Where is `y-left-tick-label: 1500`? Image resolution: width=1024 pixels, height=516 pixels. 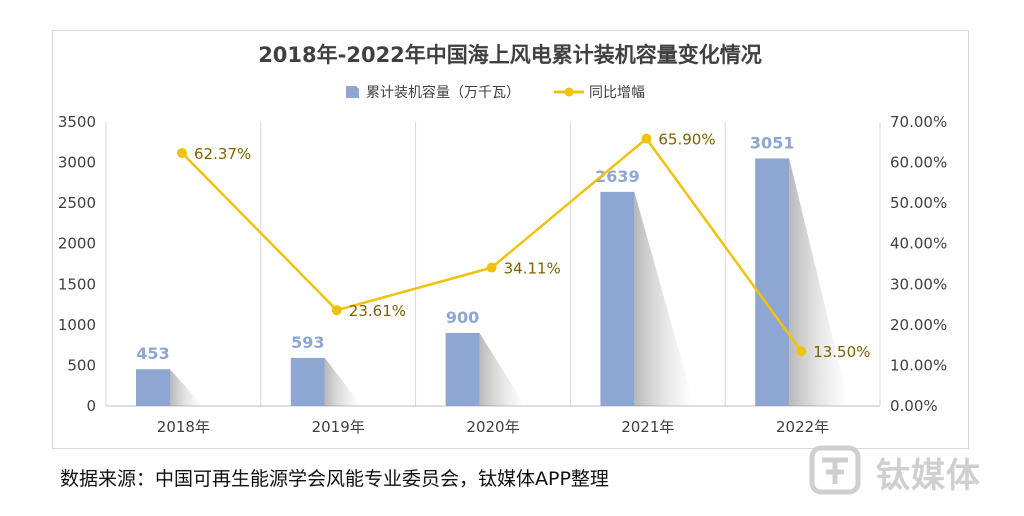
y-left-tick-label: 1500 is located at coordinates (77, 284).